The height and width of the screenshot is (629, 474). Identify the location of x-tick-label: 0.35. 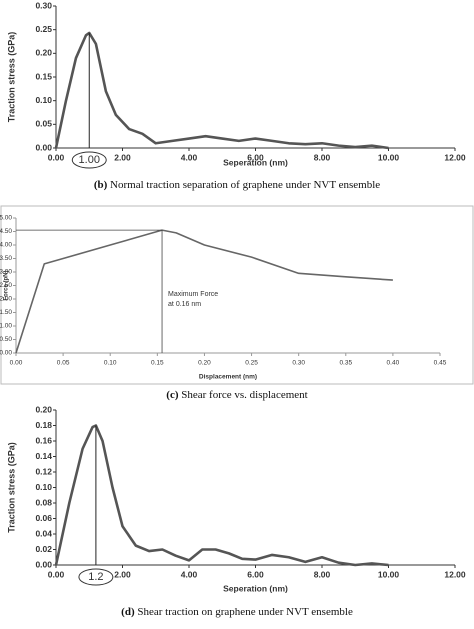
(345, 363).